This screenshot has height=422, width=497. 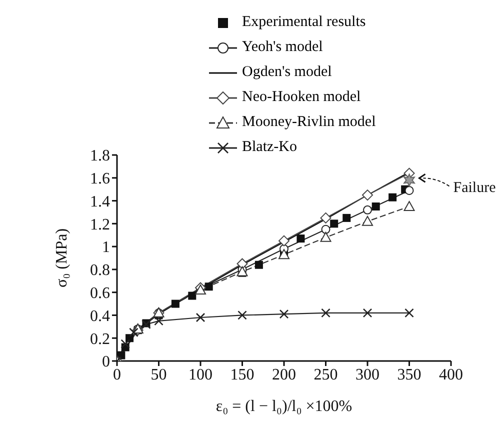 I want to click on legend-label: Experimental results, so click(x=304, y=22).